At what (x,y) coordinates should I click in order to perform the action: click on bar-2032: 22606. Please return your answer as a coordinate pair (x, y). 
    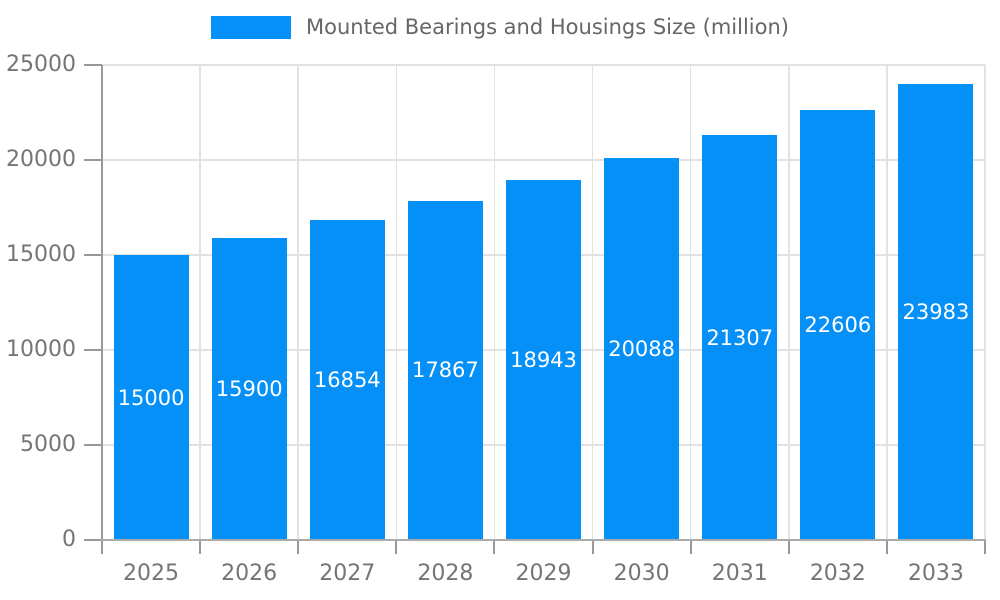
    Looking at the image, I should click on (838, 325).